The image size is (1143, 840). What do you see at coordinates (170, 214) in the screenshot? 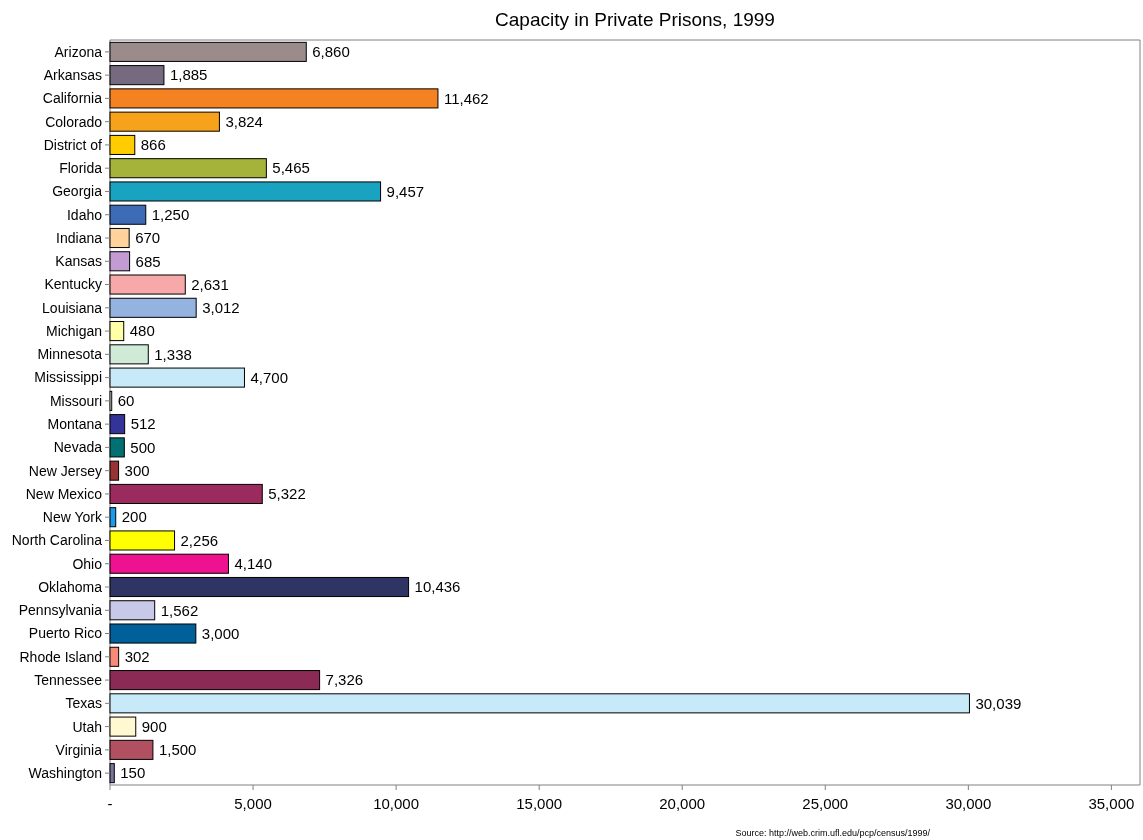
I see `data-label: 1,250` at bounding box center [170, 214].